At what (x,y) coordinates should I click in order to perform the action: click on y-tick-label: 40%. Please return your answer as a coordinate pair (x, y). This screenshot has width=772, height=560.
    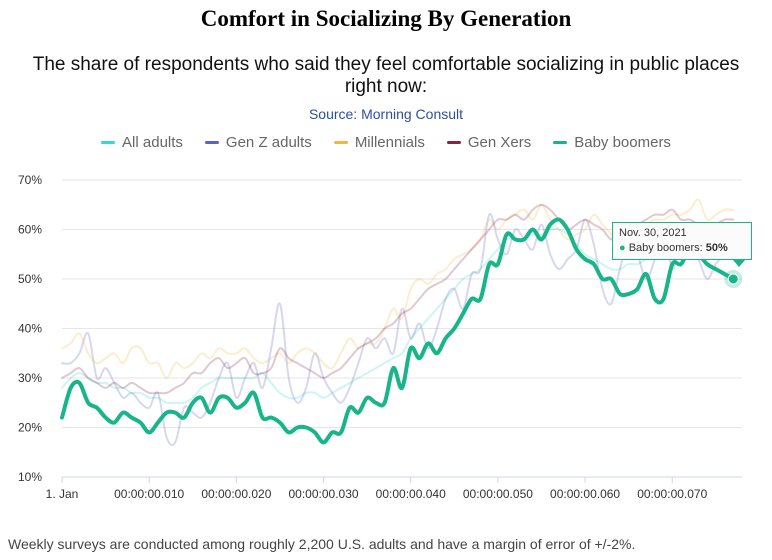
    Looking at the image, I should click on (30, 329).